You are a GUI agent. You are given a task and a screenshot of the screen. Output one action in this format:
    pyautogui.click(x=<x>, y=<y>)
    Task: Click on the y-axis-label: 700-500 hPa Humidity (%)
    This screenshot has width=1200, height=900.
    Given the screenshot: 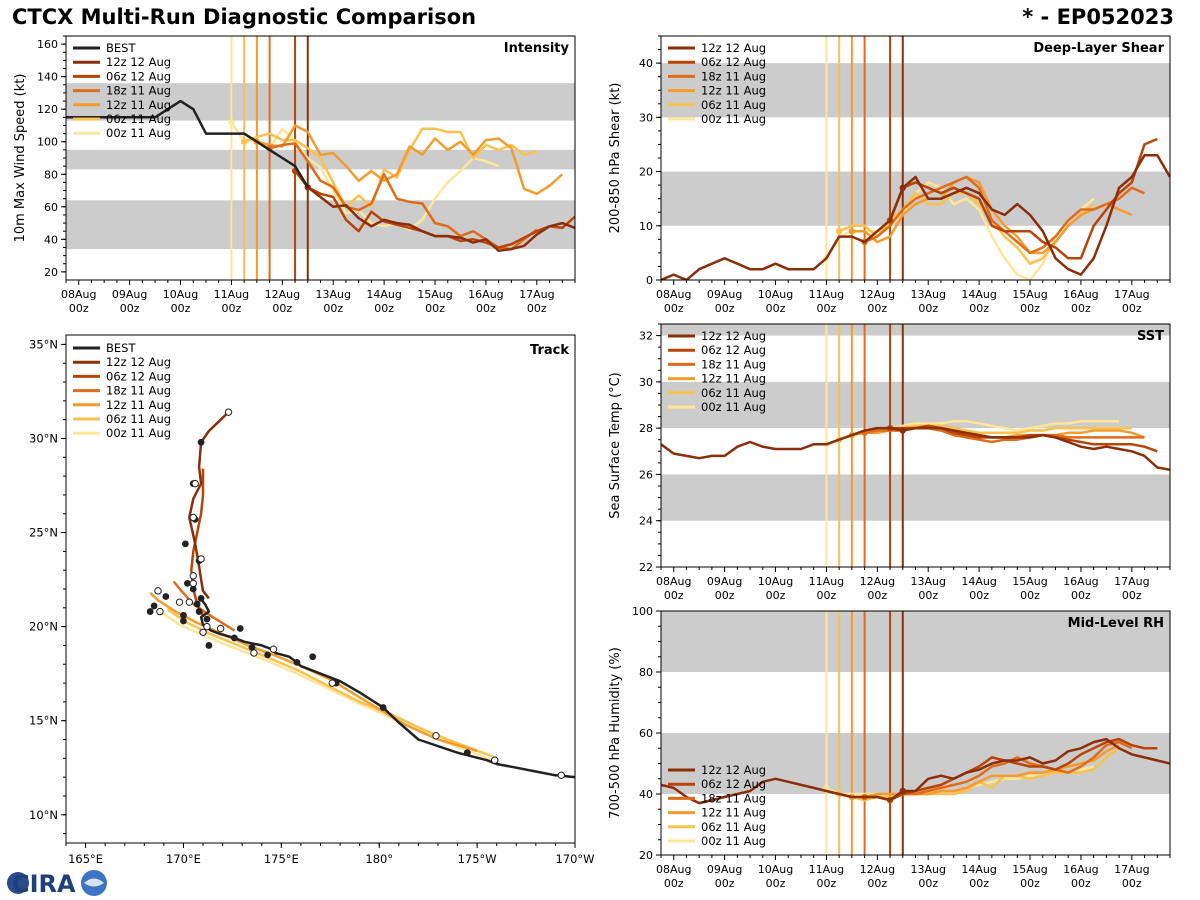 What is the action you would take?
    pyautogui.click(x=615, y=733)
    